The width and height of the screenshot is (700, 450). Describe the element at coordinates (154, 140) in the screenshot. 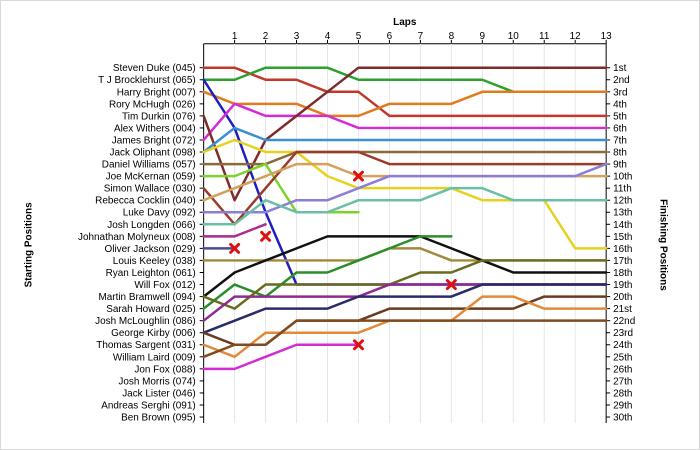

I see `driver-label: James Bright (072)` at that location.